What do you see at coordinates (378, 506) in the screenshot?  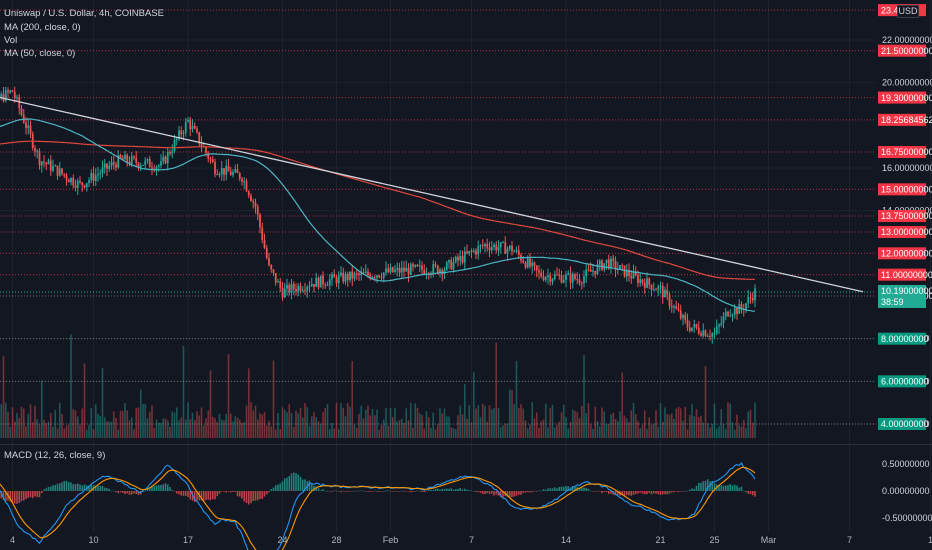 I see `macd-line` at bounding box center [378, 506].